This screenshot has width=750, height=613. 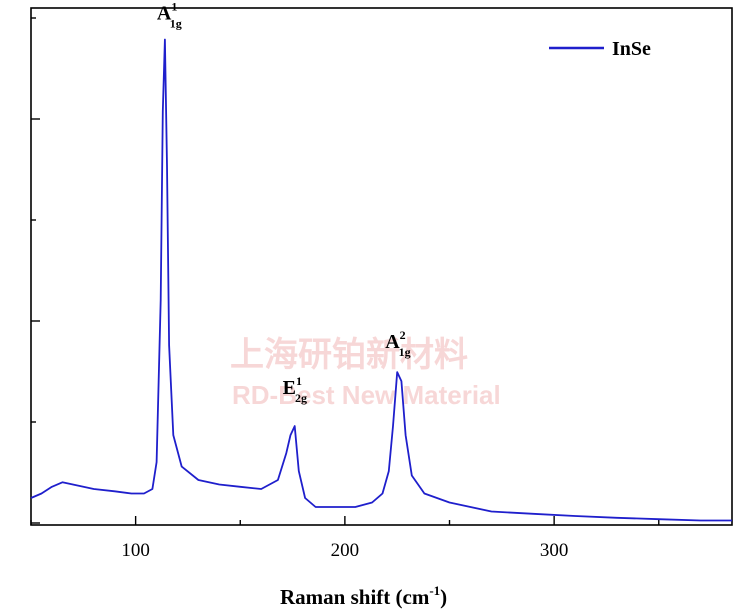 I want to click on peak-label-2: A2 1g, so click(x=397, y=343).